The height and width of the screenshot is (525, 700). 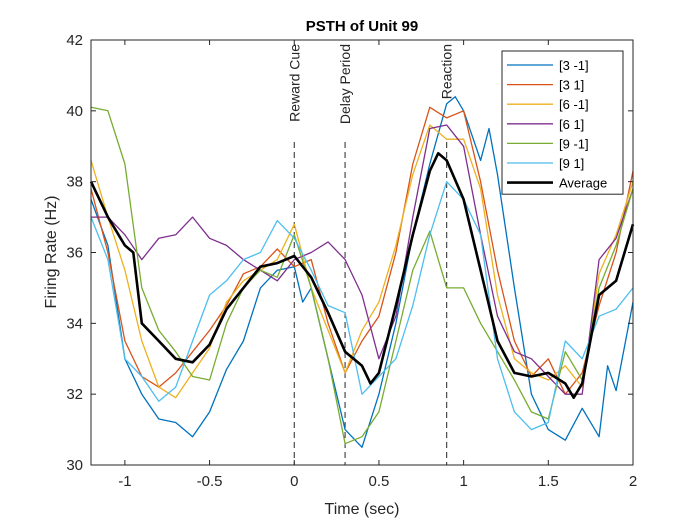 What do you see at coordinates (571, 163) in the screenshot?
I see `legend-label: [9 1]` at bounding box center [571, 163].